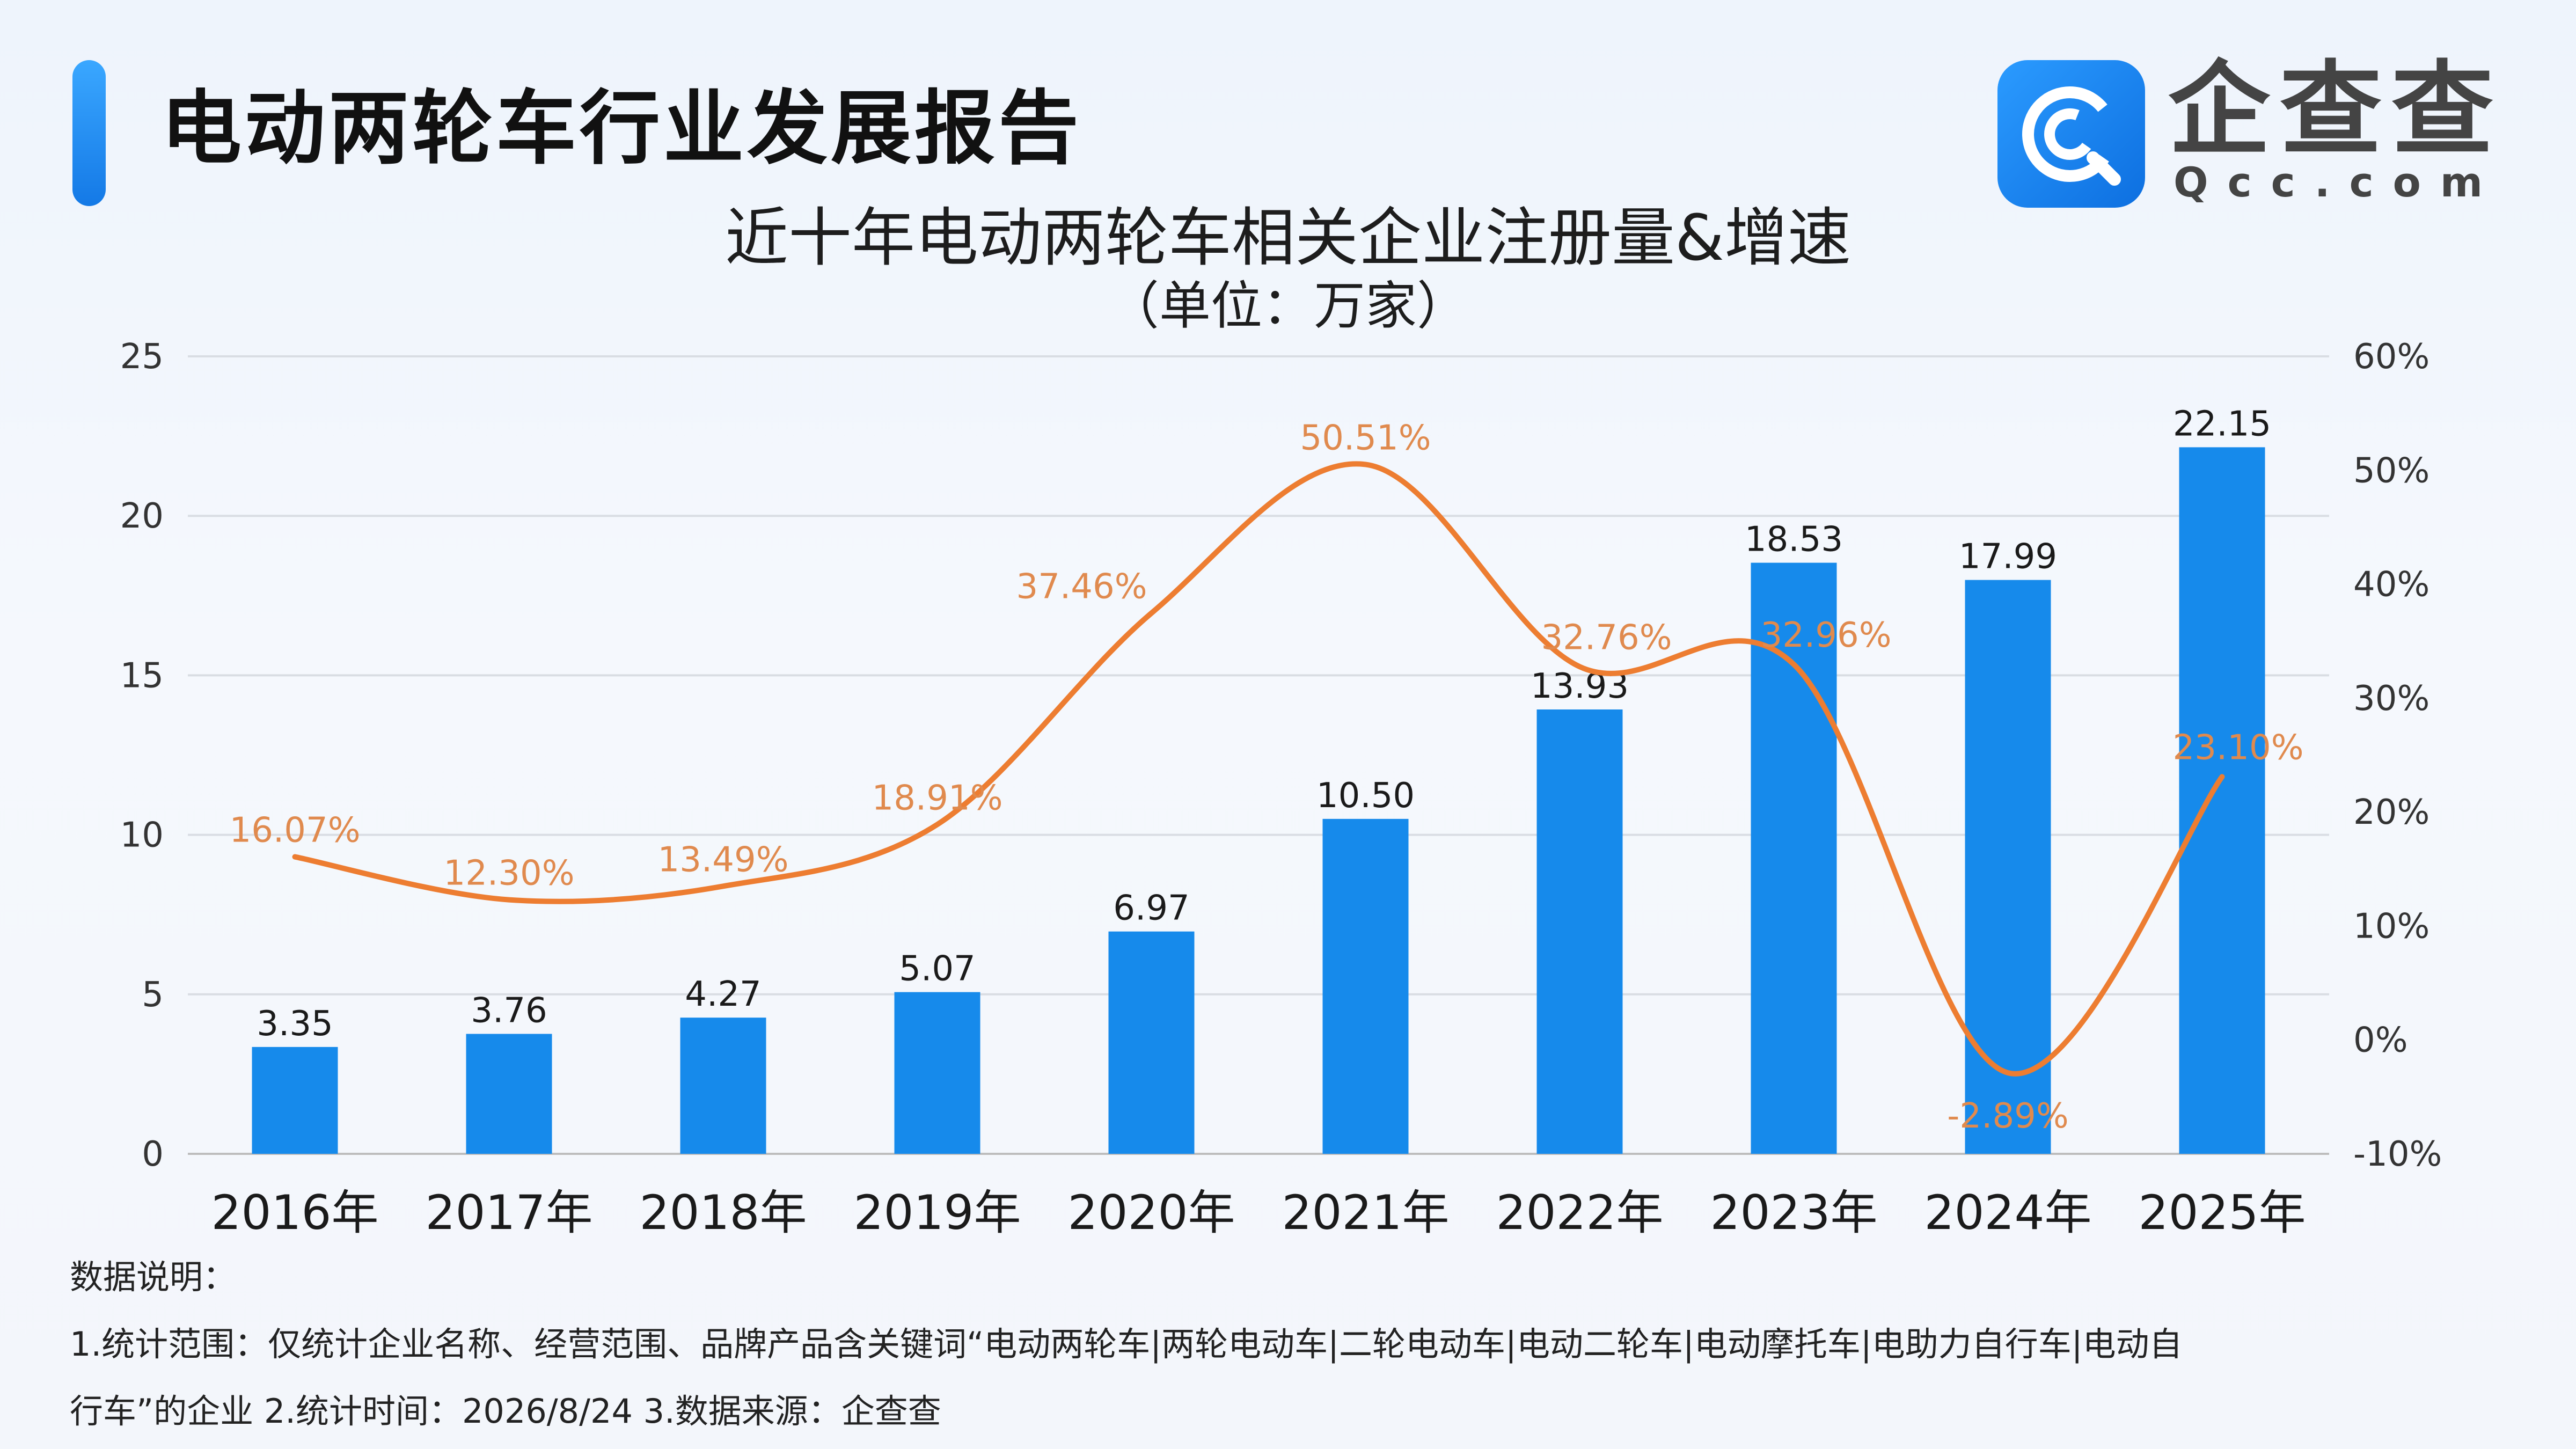 This screenshot has height=1449, width=2576. What do you see at coordinates (505, 1411) in the screenshot?
I see `notes-line-2: 行车”的企业 2.统计时间：2026/8/24 3.数据来源：企查查` at bounding box center [505, 1411].